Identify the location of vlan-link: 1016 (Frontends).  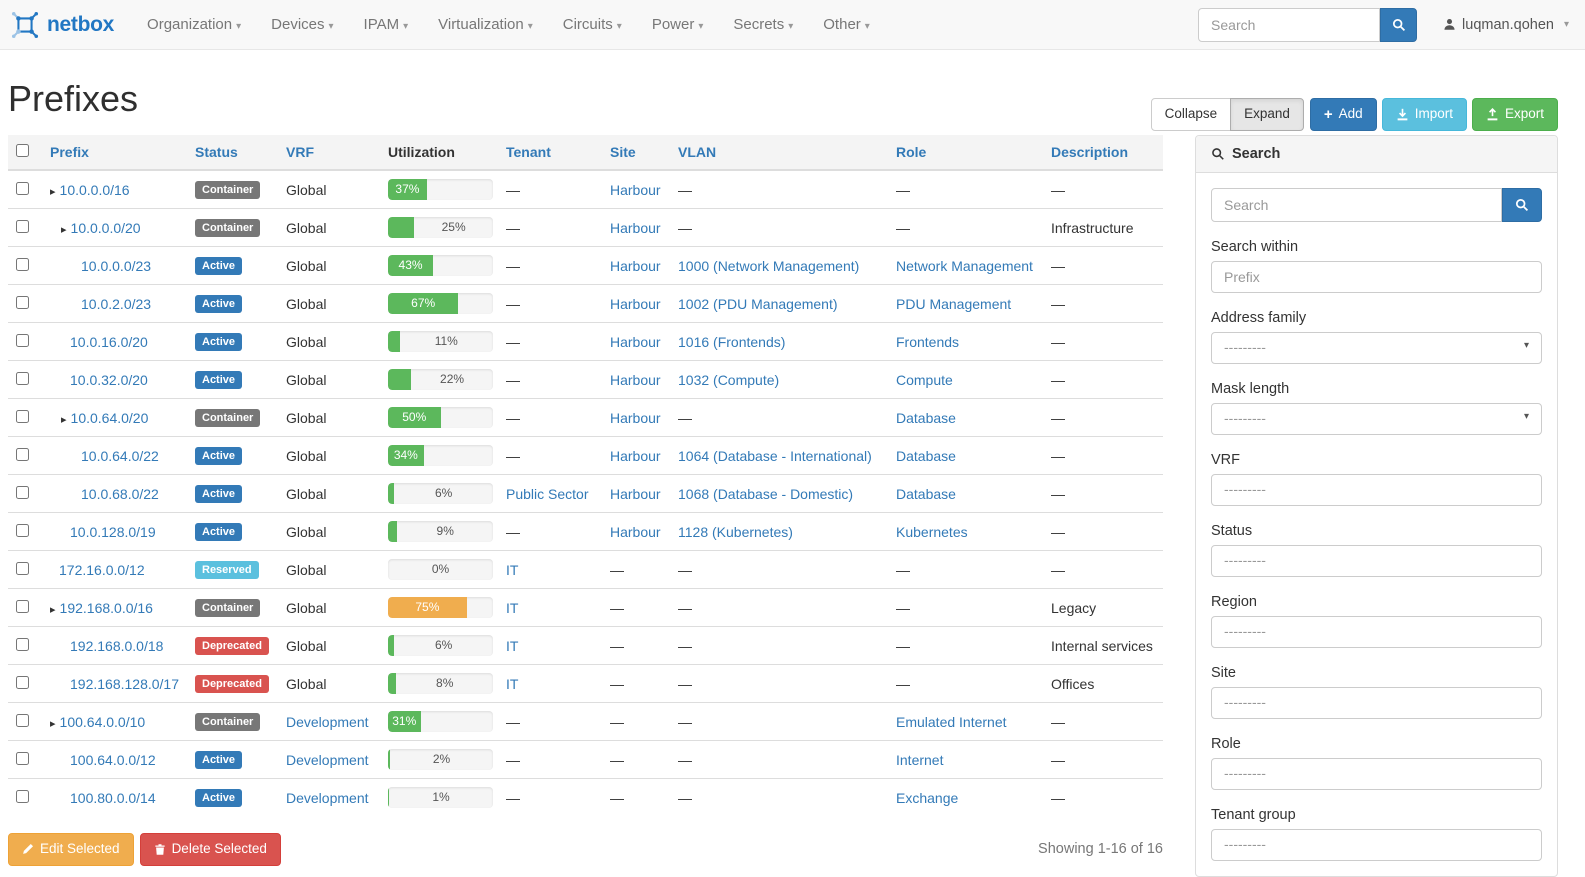
(732, 341).